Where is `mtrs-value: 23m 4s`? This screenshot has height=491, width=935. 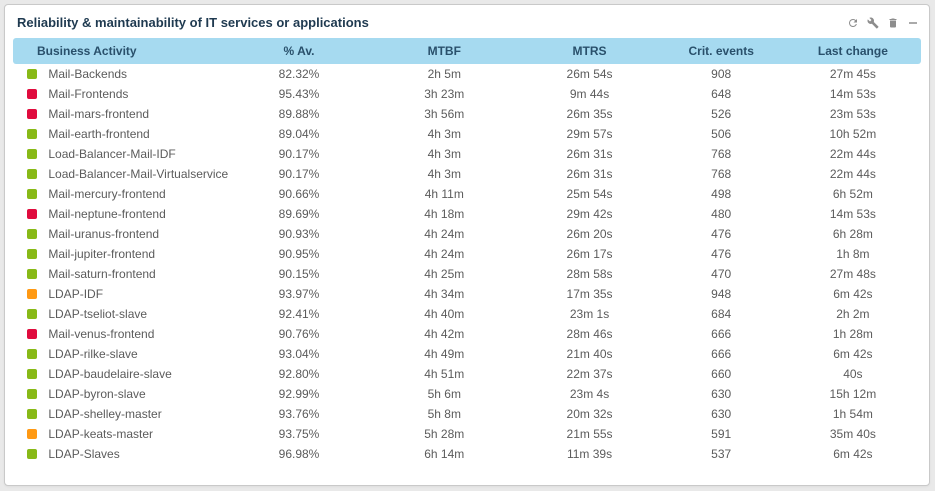 mtrs-value: 23m 4s is located at coordinates (589, 394).